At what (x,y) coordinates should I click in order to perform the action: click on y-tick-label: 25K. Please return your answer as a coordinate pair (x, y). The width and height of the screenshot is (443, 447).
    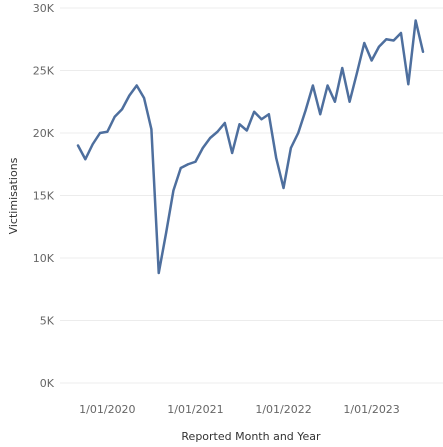
    Looking at the image, I should click on (44, 71).